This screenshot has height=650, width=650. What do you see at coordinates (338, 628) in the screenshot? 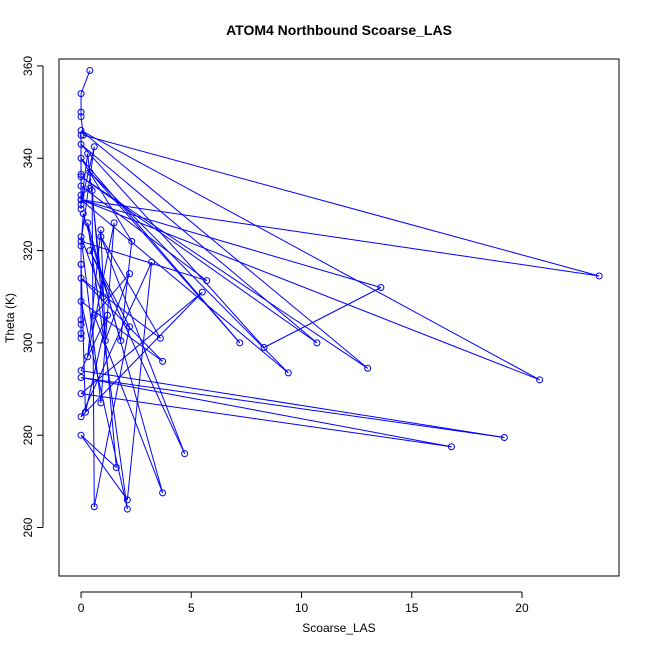
I see `x-axis-label: Scoarse_LAS` at bounding box center [338, 628].